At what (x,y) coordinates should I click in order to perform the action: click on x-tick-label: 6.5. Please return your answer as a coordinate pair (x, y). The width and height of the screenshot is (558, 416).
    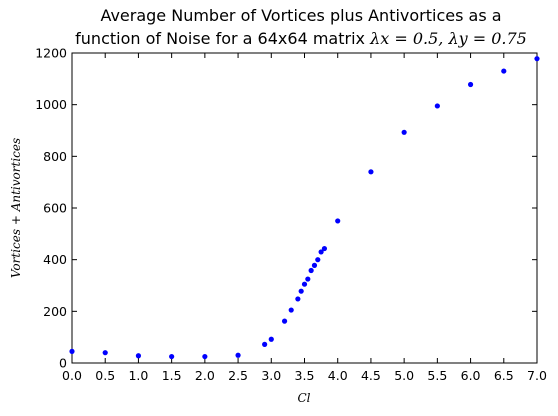
    Looking at the image, I should click on (504, 375).